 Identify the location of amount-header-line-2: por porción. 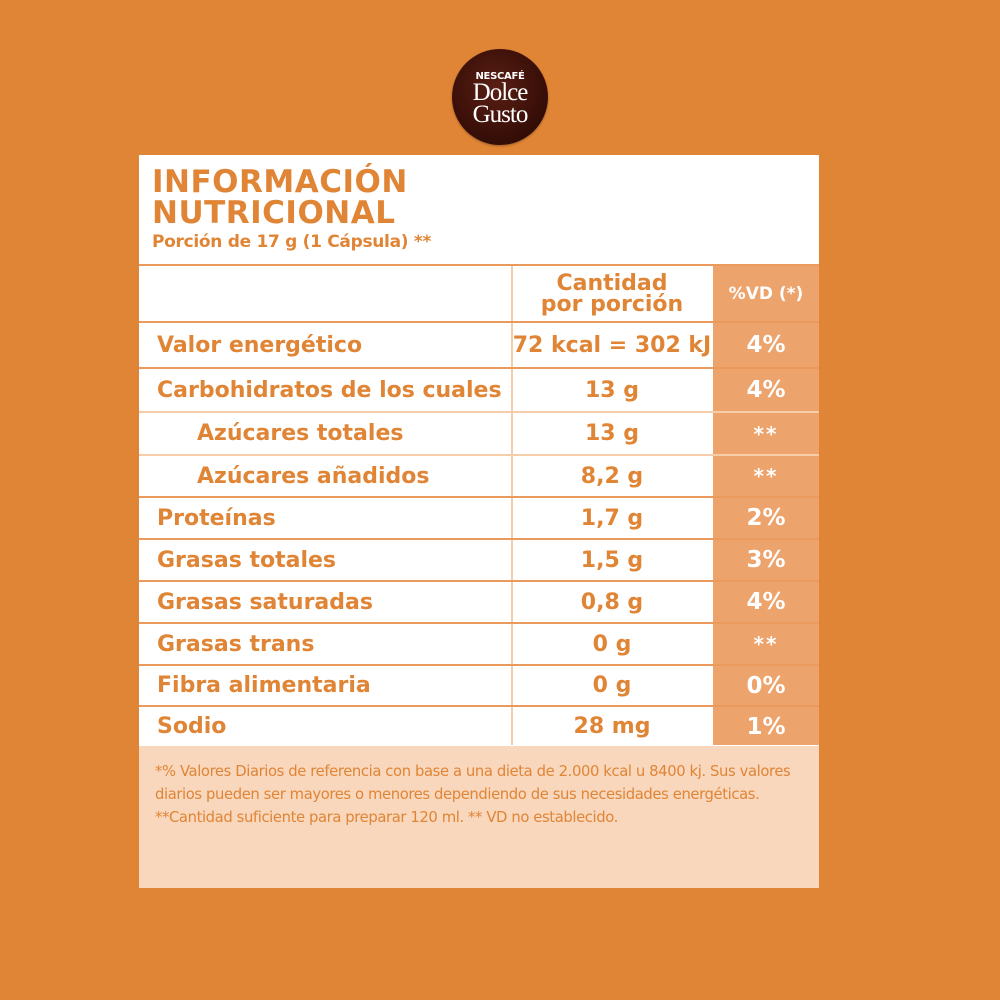
(612, 304).